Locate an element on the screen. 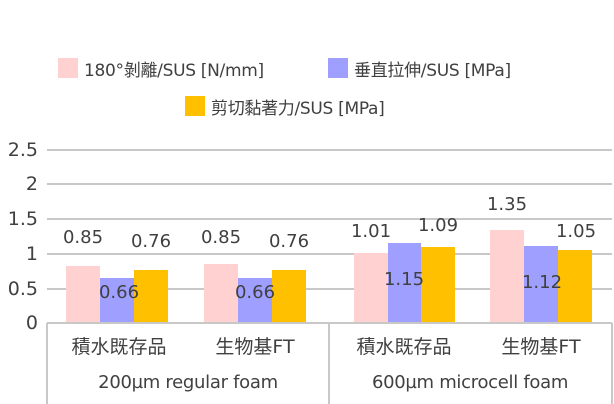 Image resolution: width=614 pixels, height=404 pixels. legend-label-tensile: 垂直拉伸/SUS [MPa] is located at coordinates (432, 70).